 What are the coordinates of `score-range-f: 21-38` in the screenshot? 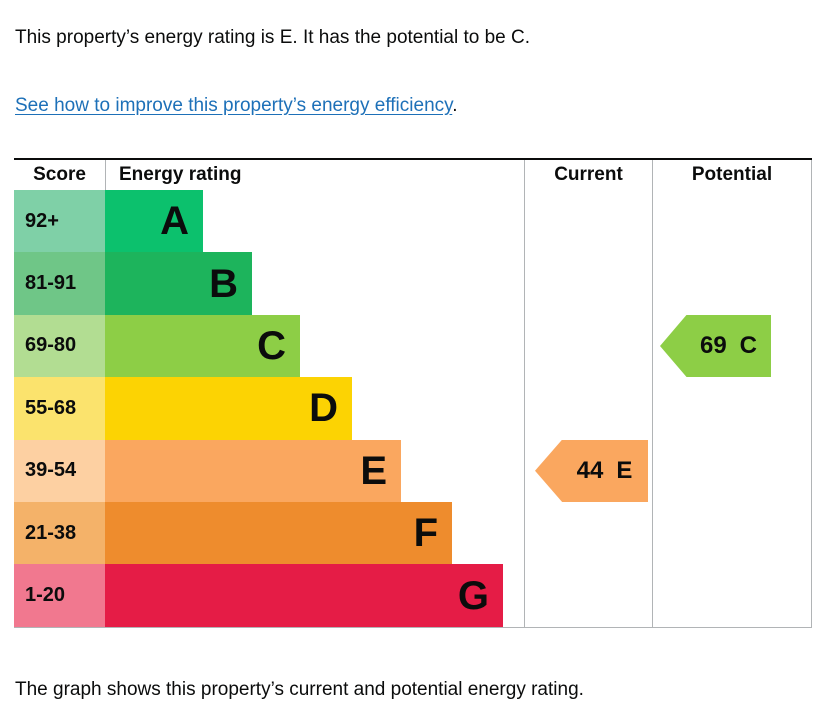 It's located at (59, 533).